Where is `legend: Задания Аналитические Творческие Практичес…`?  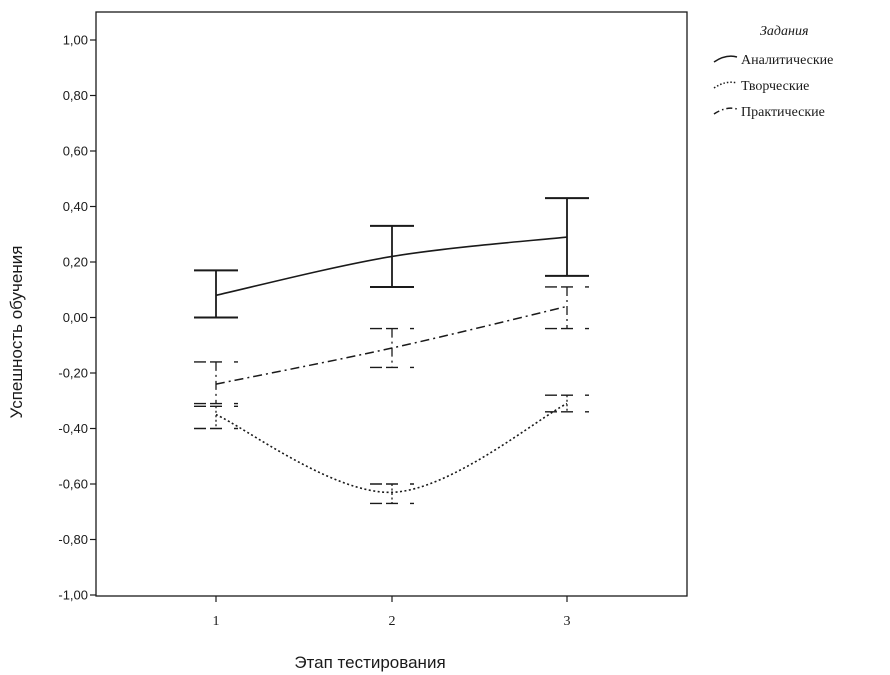 legend: Задания Аналитические Творческие Практичес… is located at coordinates (773, 72).